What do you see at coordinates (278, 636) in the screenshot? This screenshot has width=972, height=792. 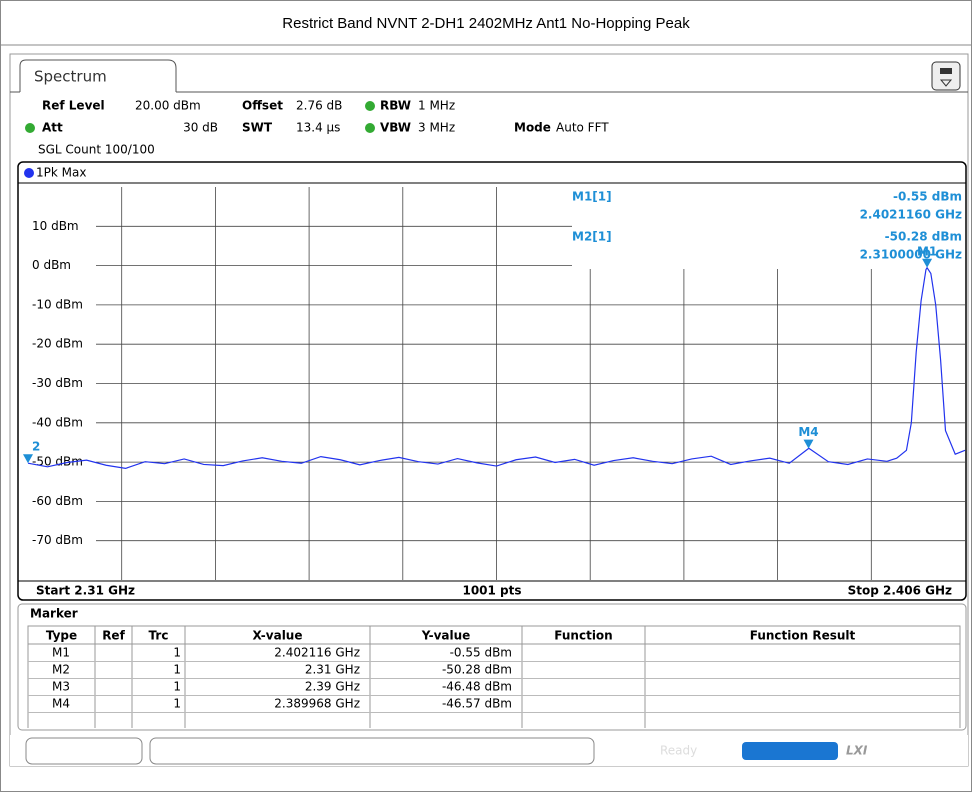 I see `column-header: X-value` at bounding box center [278, 636].